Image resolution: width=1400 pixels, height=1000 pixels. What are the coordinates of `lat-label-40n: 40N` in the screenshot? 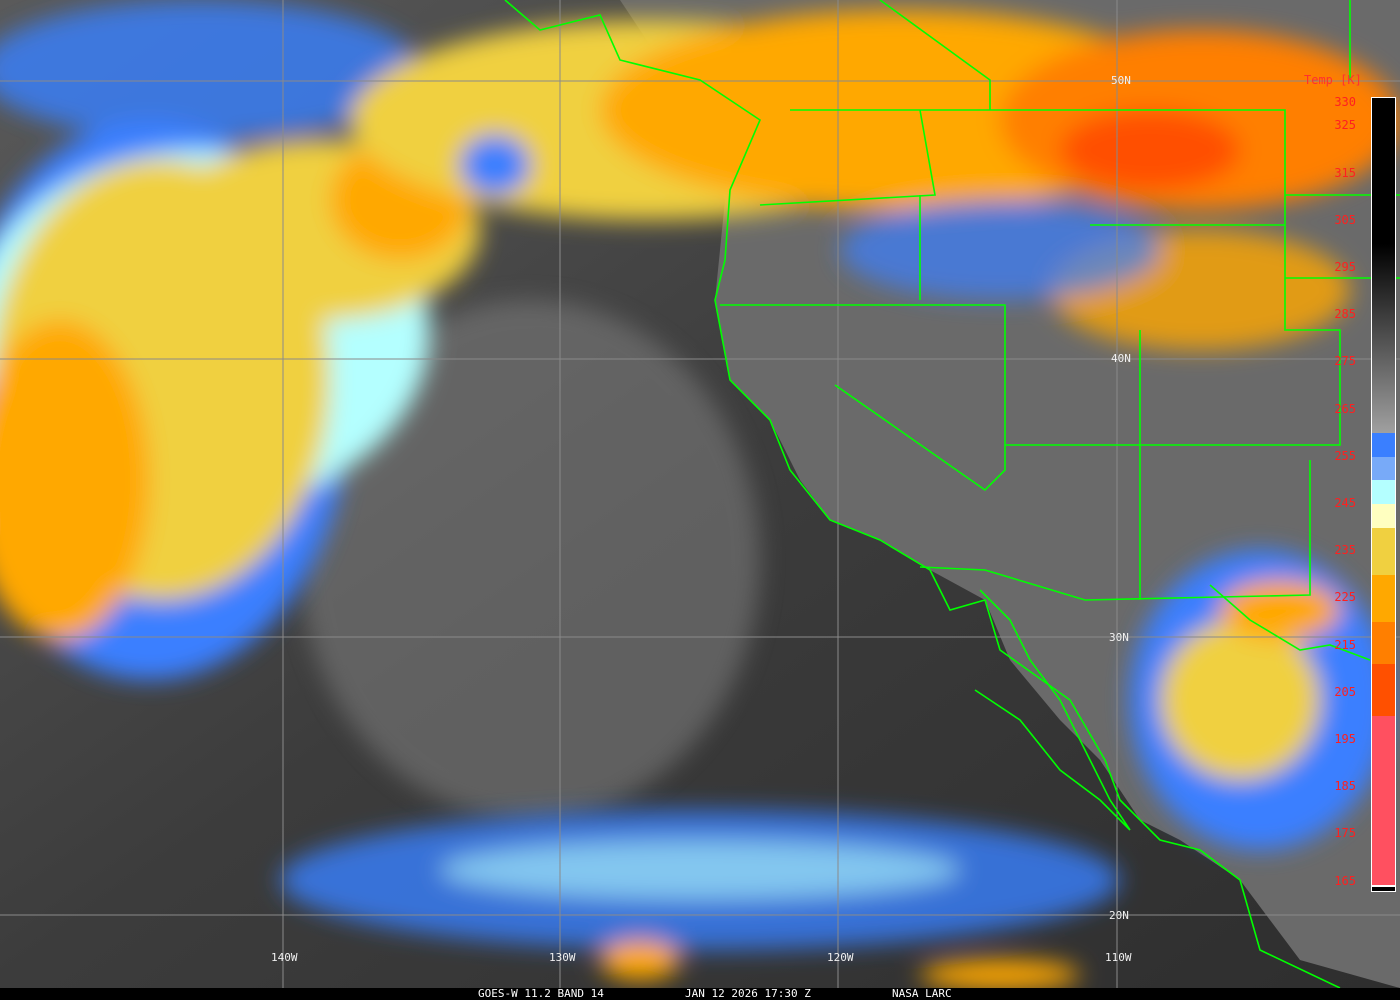 It's located at (1121, 358).